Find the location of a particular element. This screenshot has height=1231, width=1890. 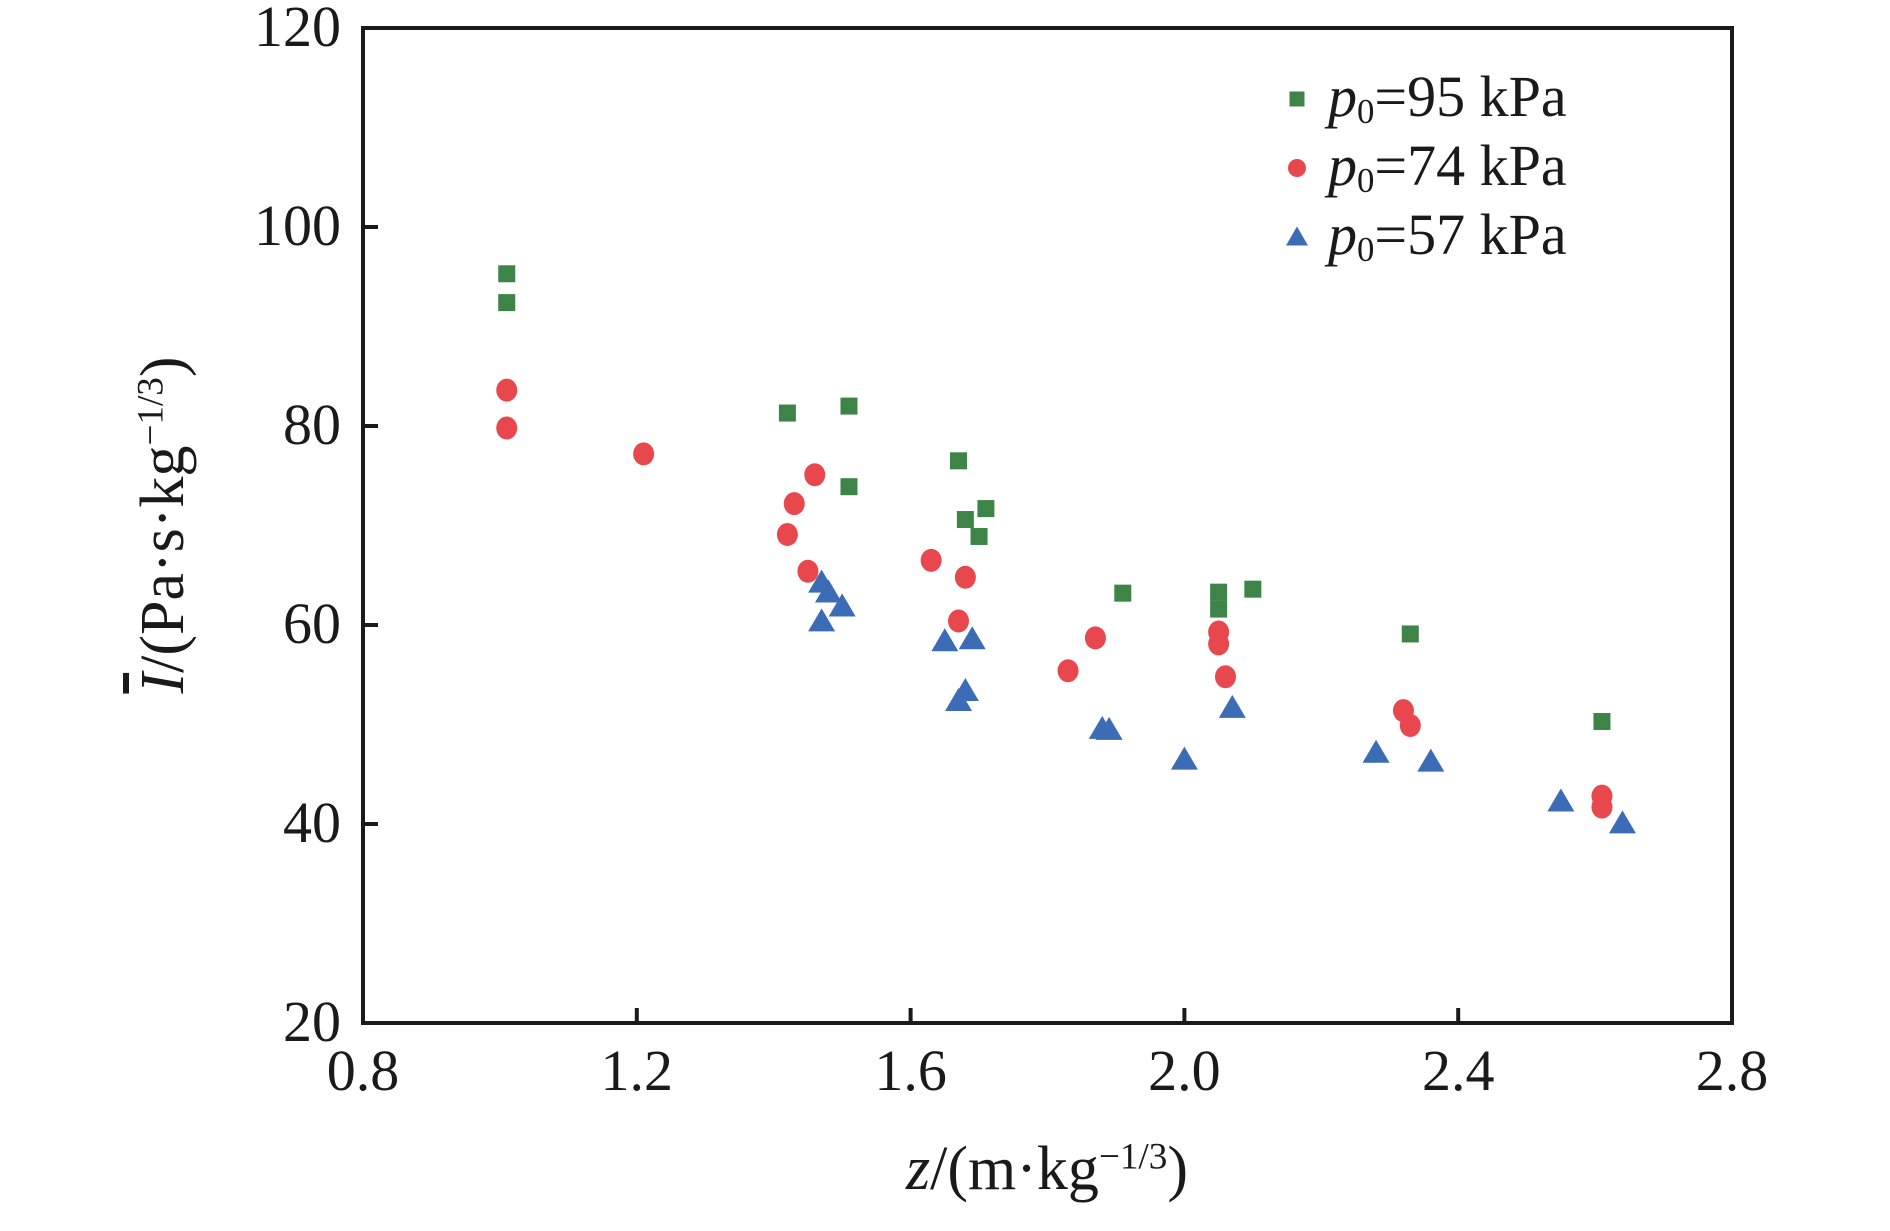

circle-marker-icon is located at coordinates (1297, 167).